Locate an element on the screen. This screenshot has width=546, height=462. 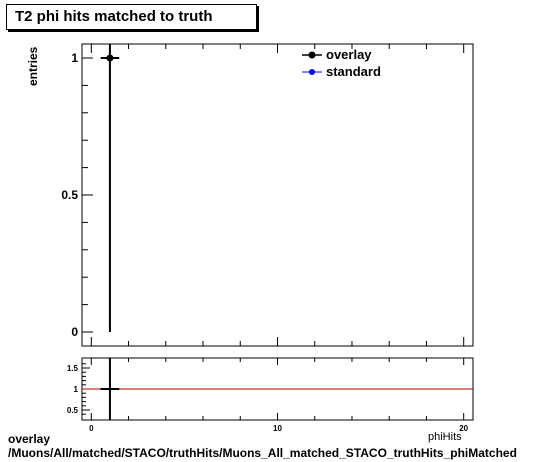
legend-marker-overlay is located at coordinates (312, 55).